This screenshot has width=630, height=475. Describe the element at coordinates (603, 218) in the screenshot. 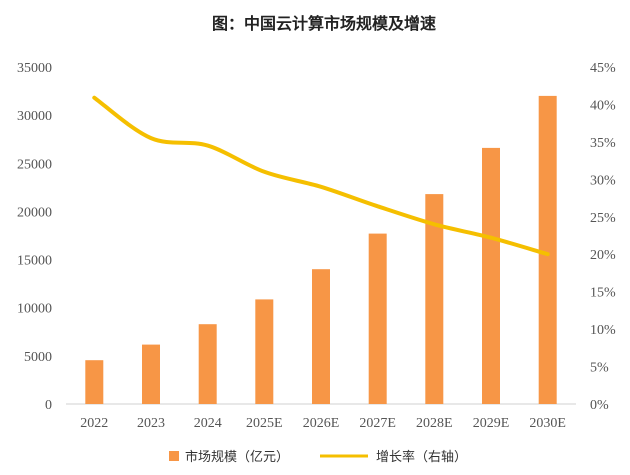

I see `right-axis-tick: 25%` at that location.